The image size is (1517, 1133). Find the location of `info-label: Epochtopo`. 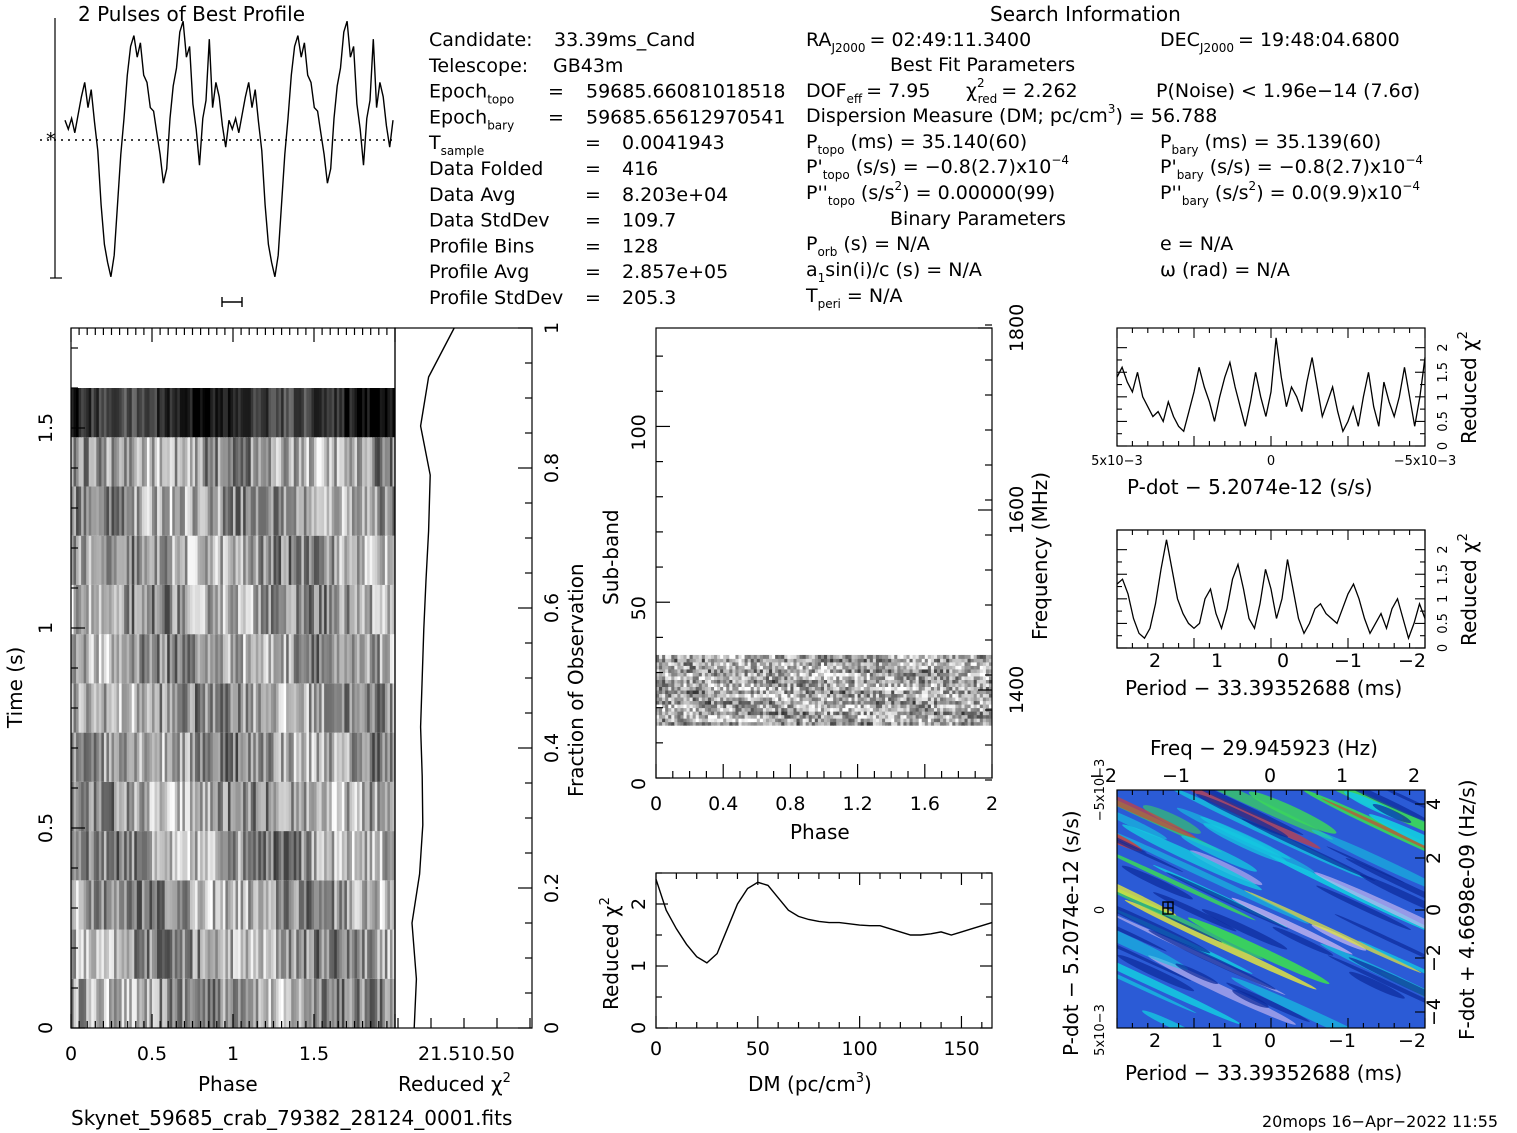

info-label: Epochtopo is located at coordinates (471, 94).